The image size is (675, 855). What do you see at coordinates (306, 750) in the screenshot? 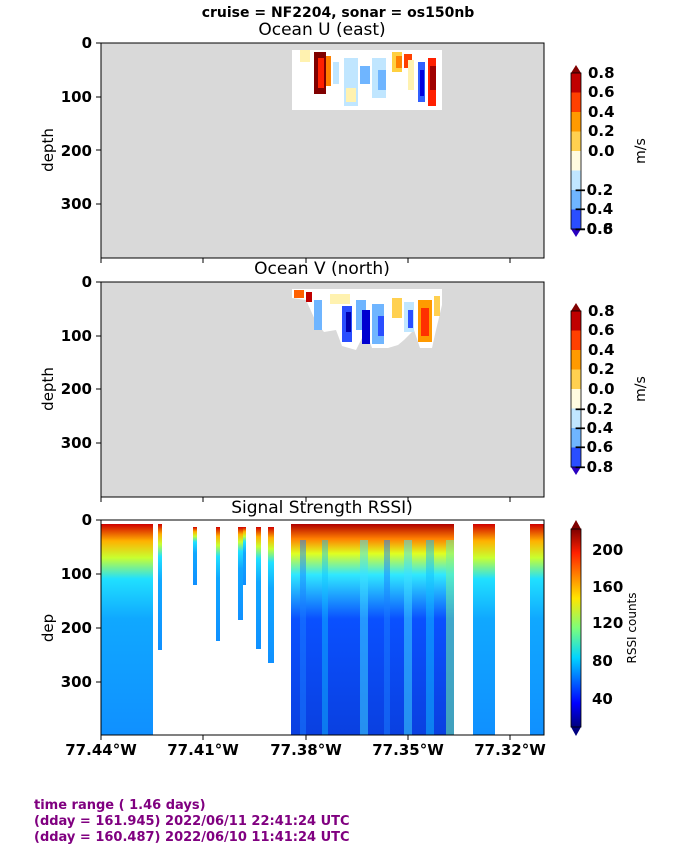
I see `xtick-77.38W: 77.38°W` at bounding box center [306, 750].